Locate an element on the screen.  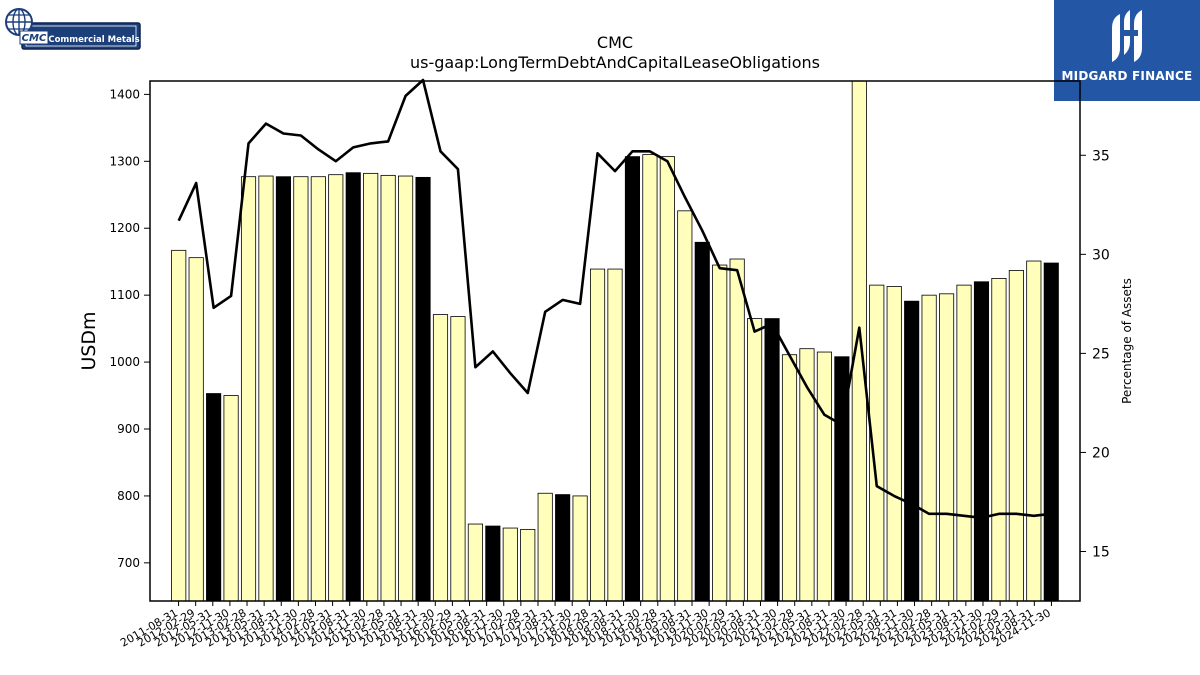
company-logo: CMC Commercial Metals is located at coordinates (74, 29).